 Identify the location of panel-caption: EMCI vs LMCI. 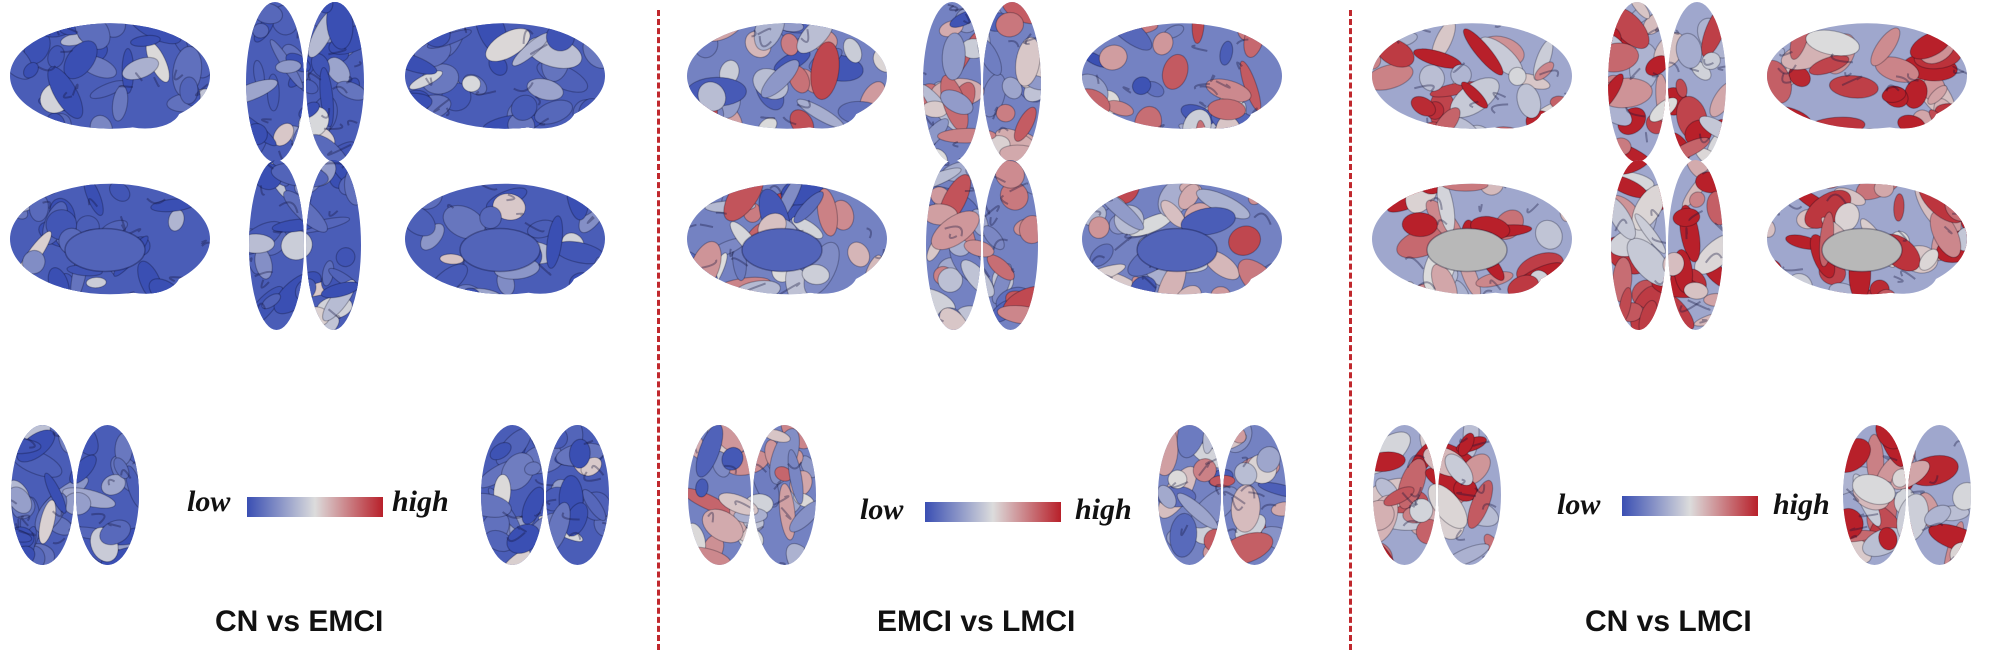
(976, 621).